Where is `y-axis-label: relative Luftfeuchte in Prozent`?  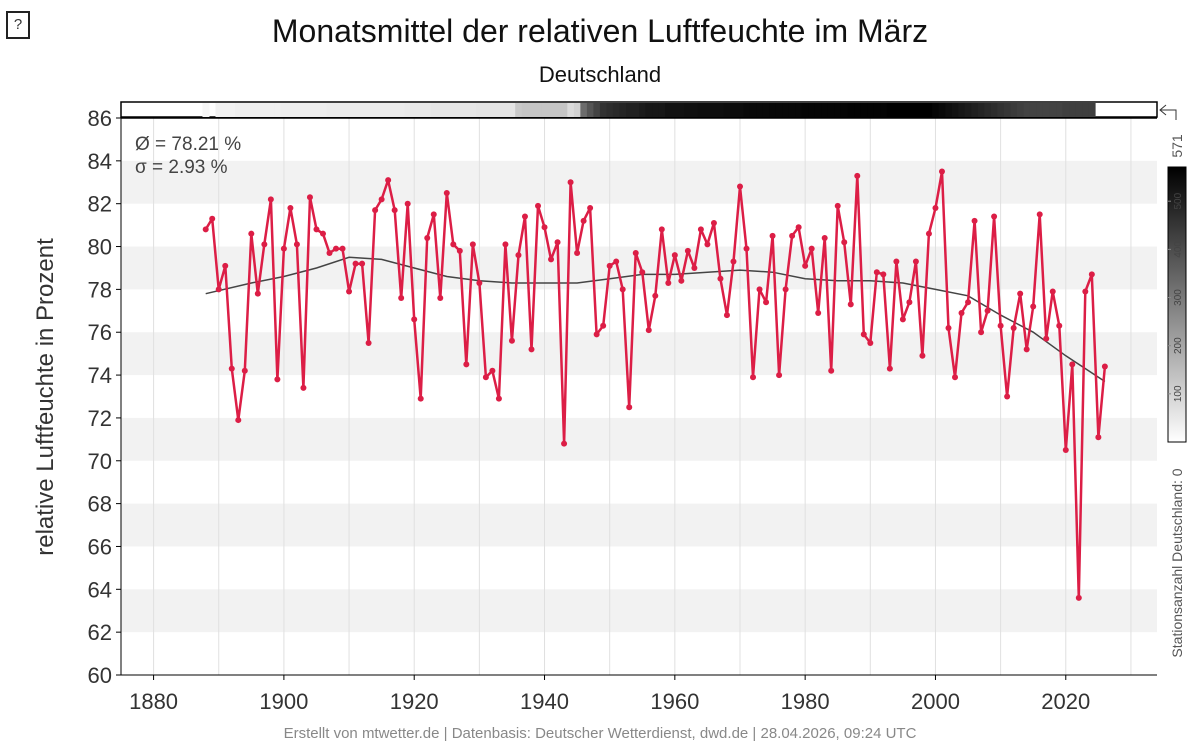
y-axis-label: relative Luftfeuchte in Prozent is located at coordinates (45, 397).